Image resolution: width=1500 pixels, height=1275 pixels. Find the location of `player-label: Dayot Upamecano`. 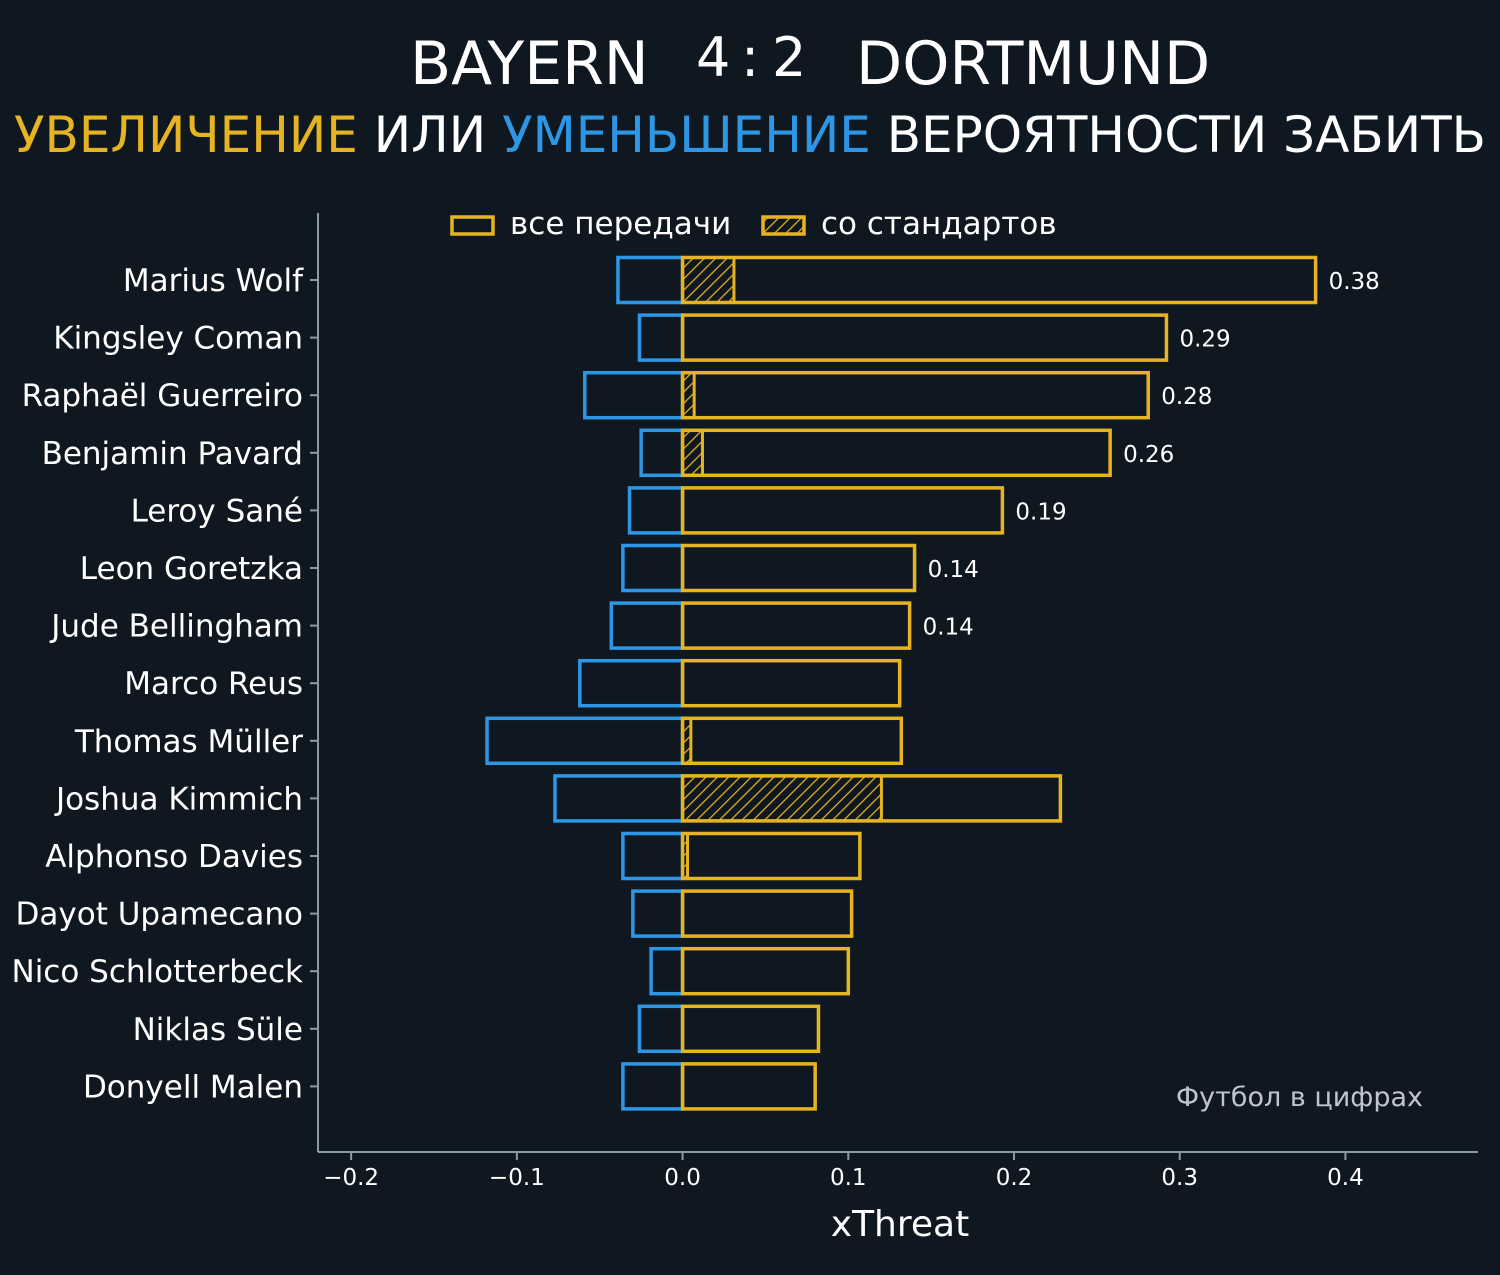

player-label: Dayot Upamecano is located at coordinates (159, 915).